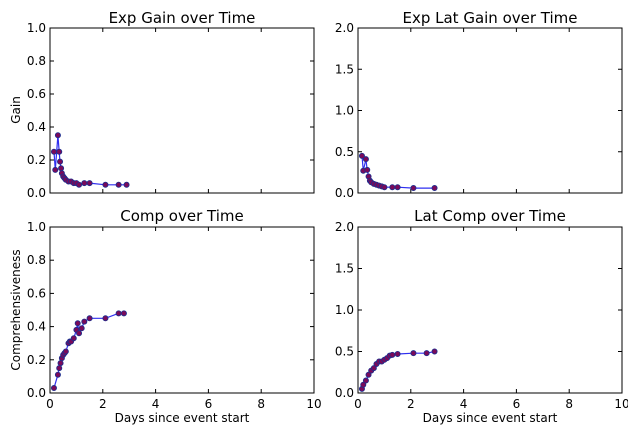 Image resolution: width=628 pixels, height=430 pixels. What do you see at coordinates (182, 18) in the screenshot?
I see `panel-title: Exp Gain over Time` at bounding box center [182, 18].